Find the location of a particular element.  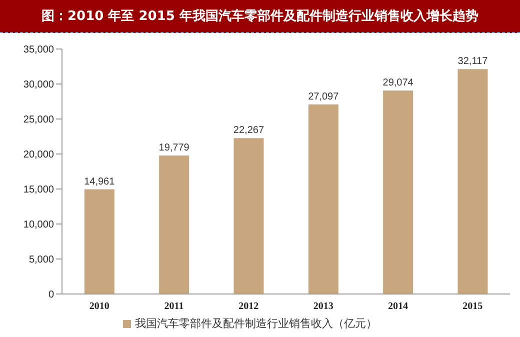

x-tick-label: 2013 is located at coordinates (323, 306).